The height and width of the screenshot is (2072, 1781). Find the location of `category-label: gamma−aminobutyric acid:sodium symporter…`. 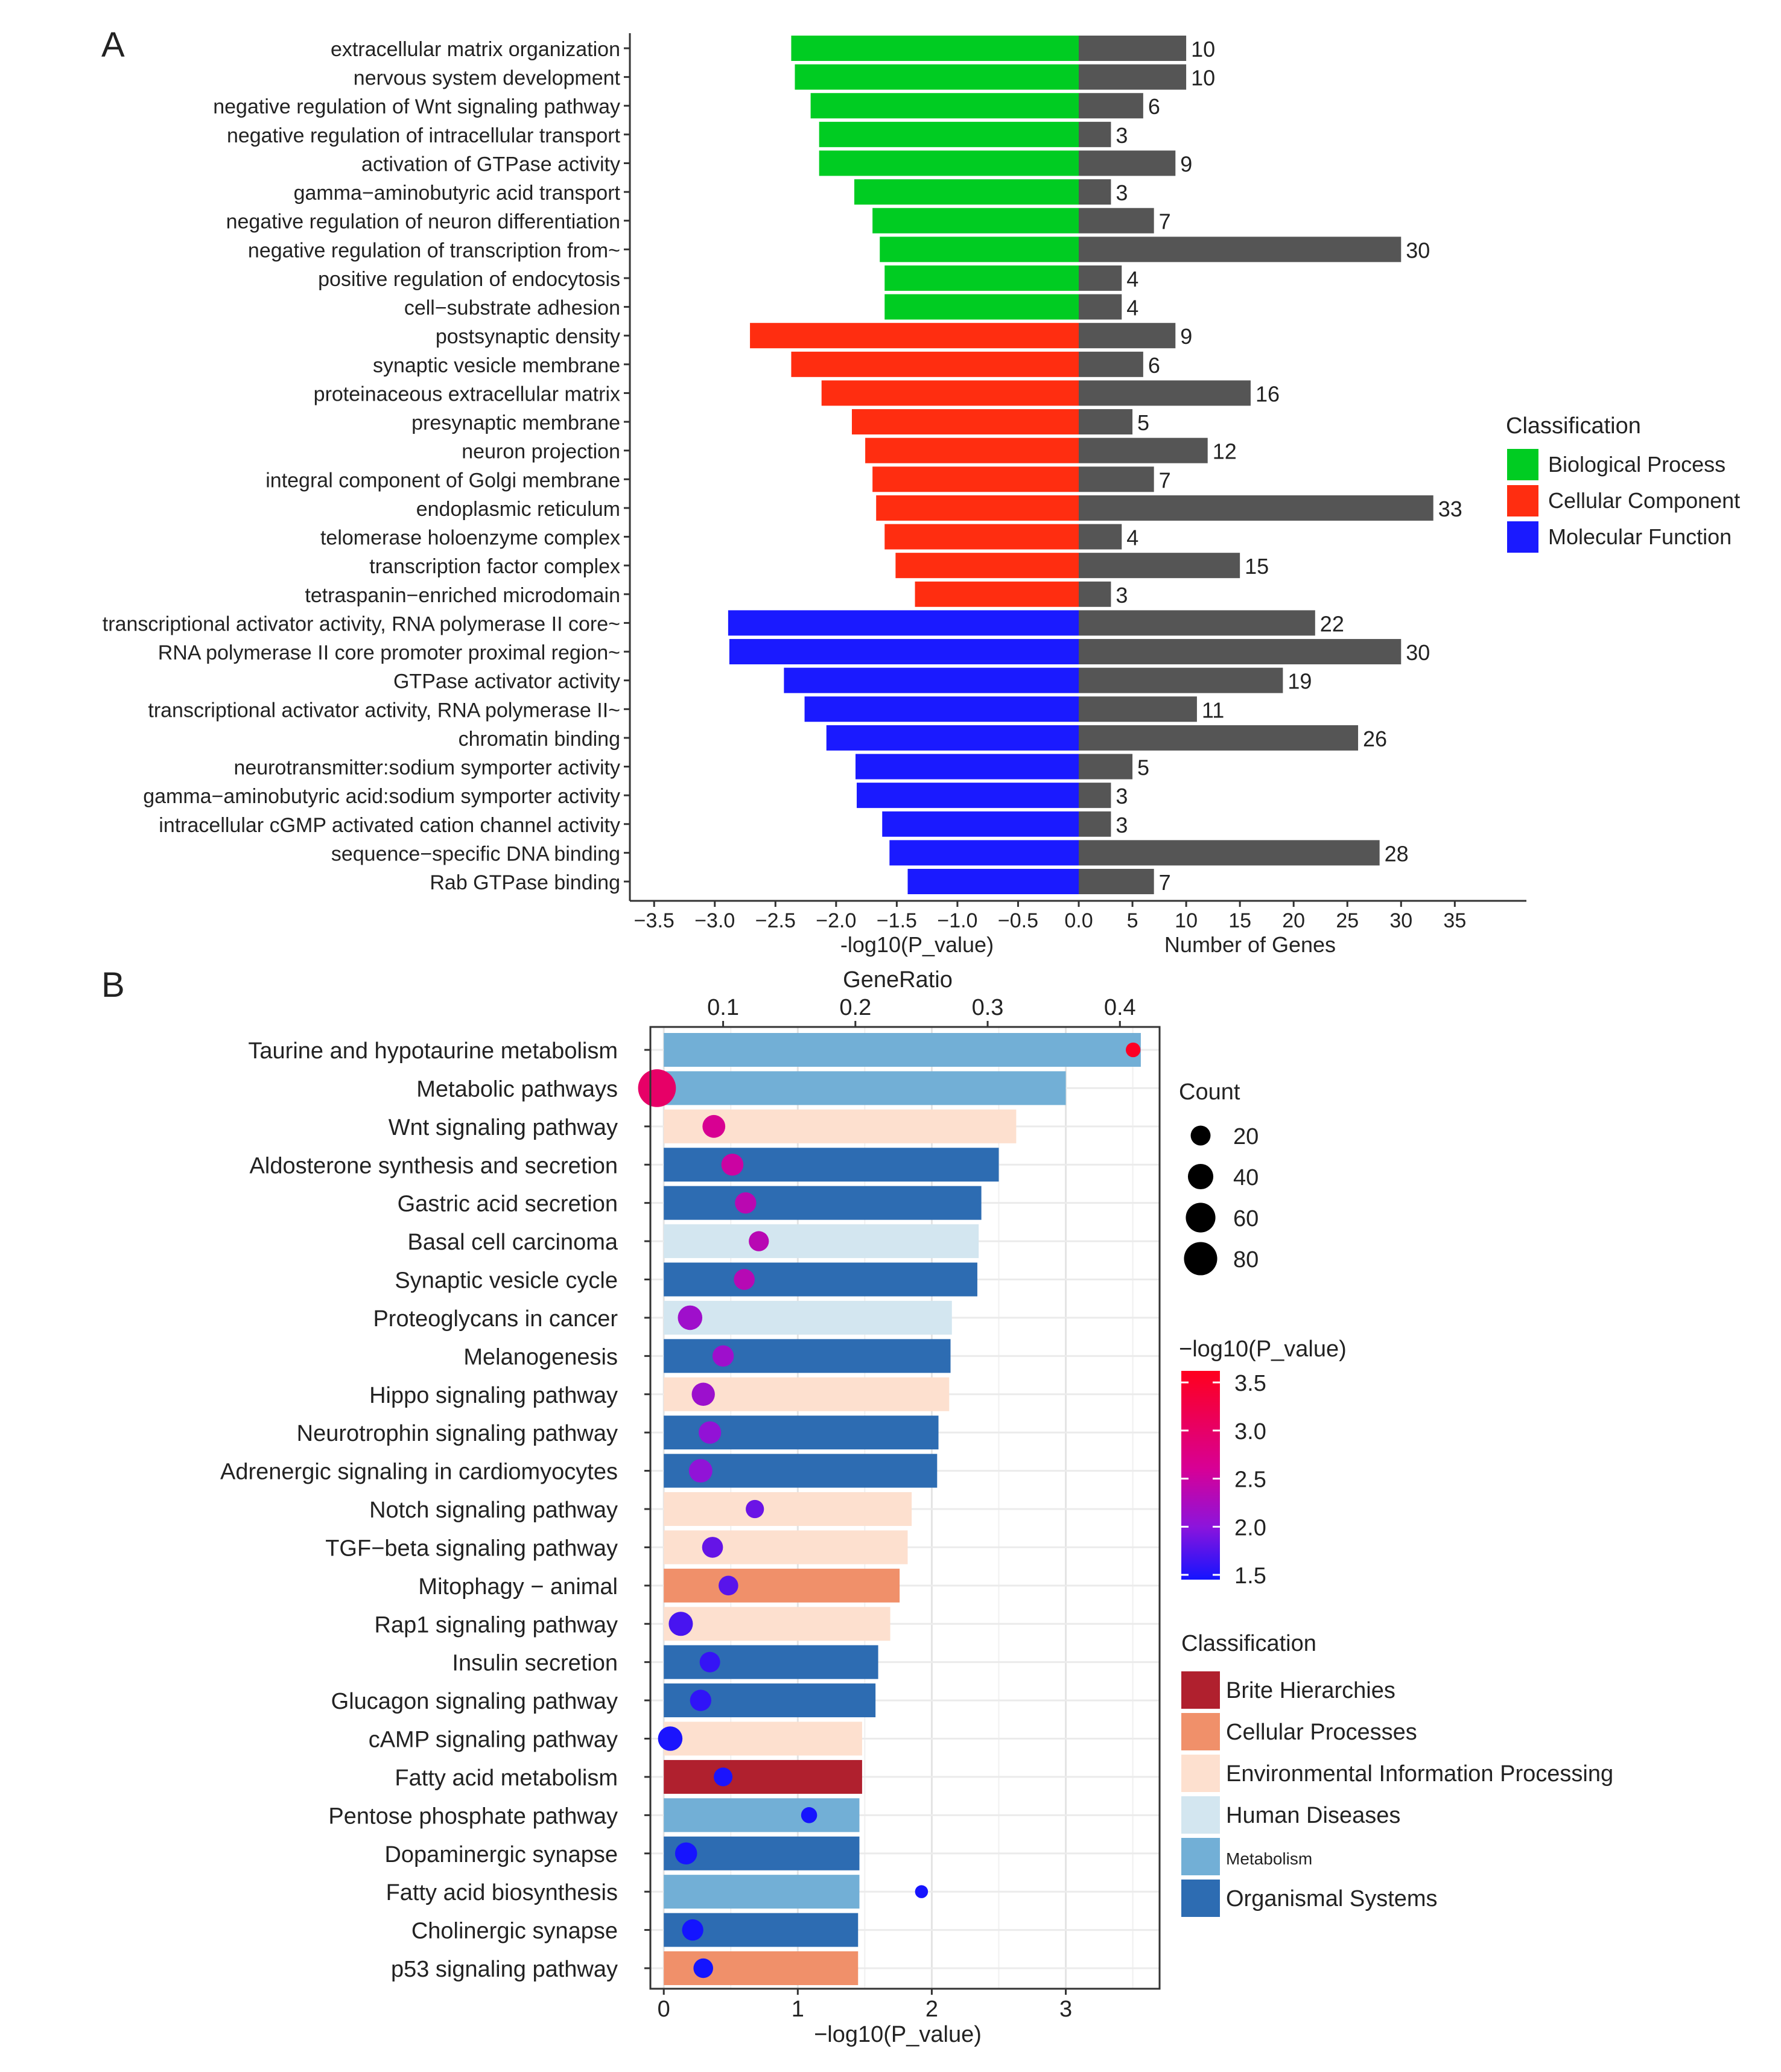

category-label: gamma−aminobutyric acid:sodium symporter… is located at coordinates (381, 796).